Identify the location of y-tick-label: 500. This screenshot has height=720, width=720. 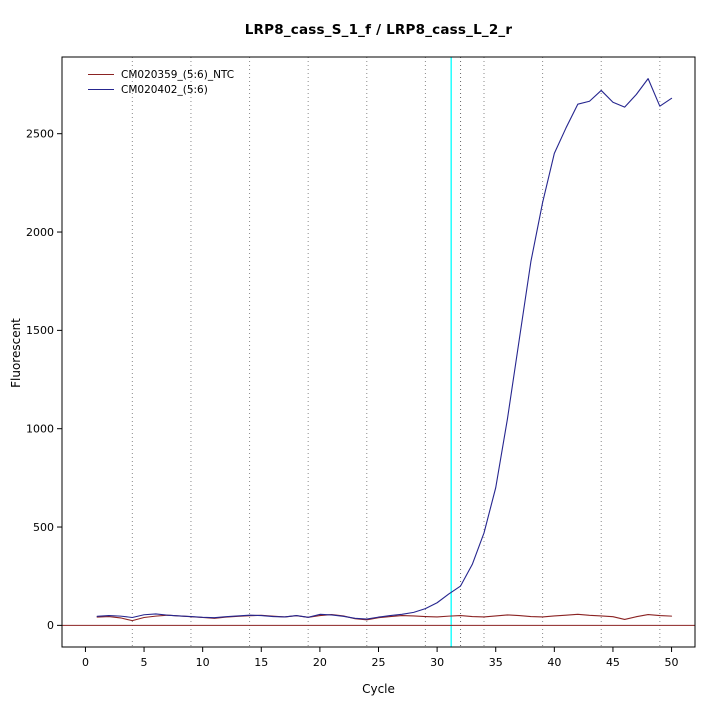
(43, 527).